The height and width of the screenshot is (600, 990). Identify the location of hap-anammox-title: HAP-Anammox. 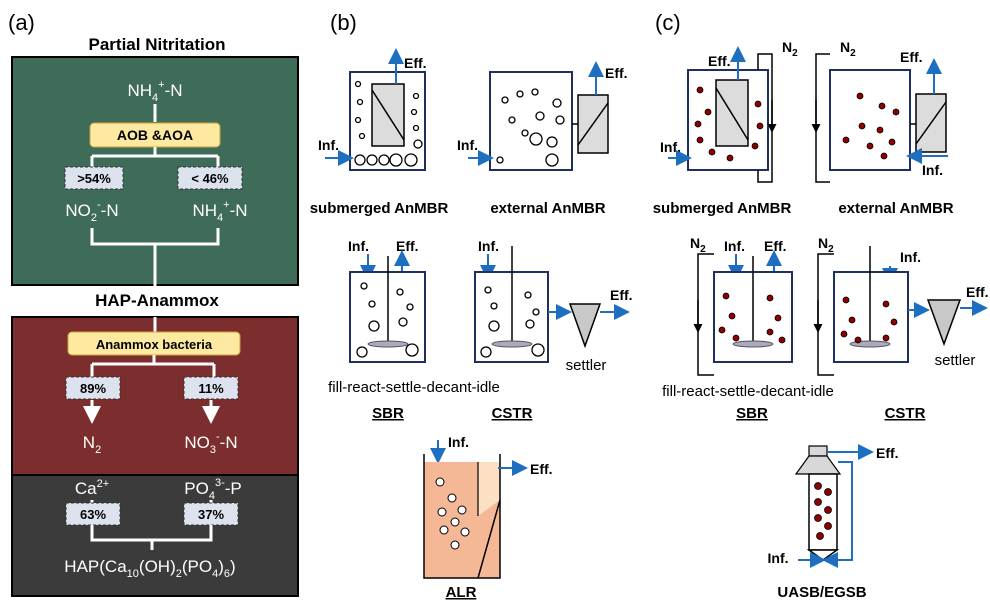
(157, 300).